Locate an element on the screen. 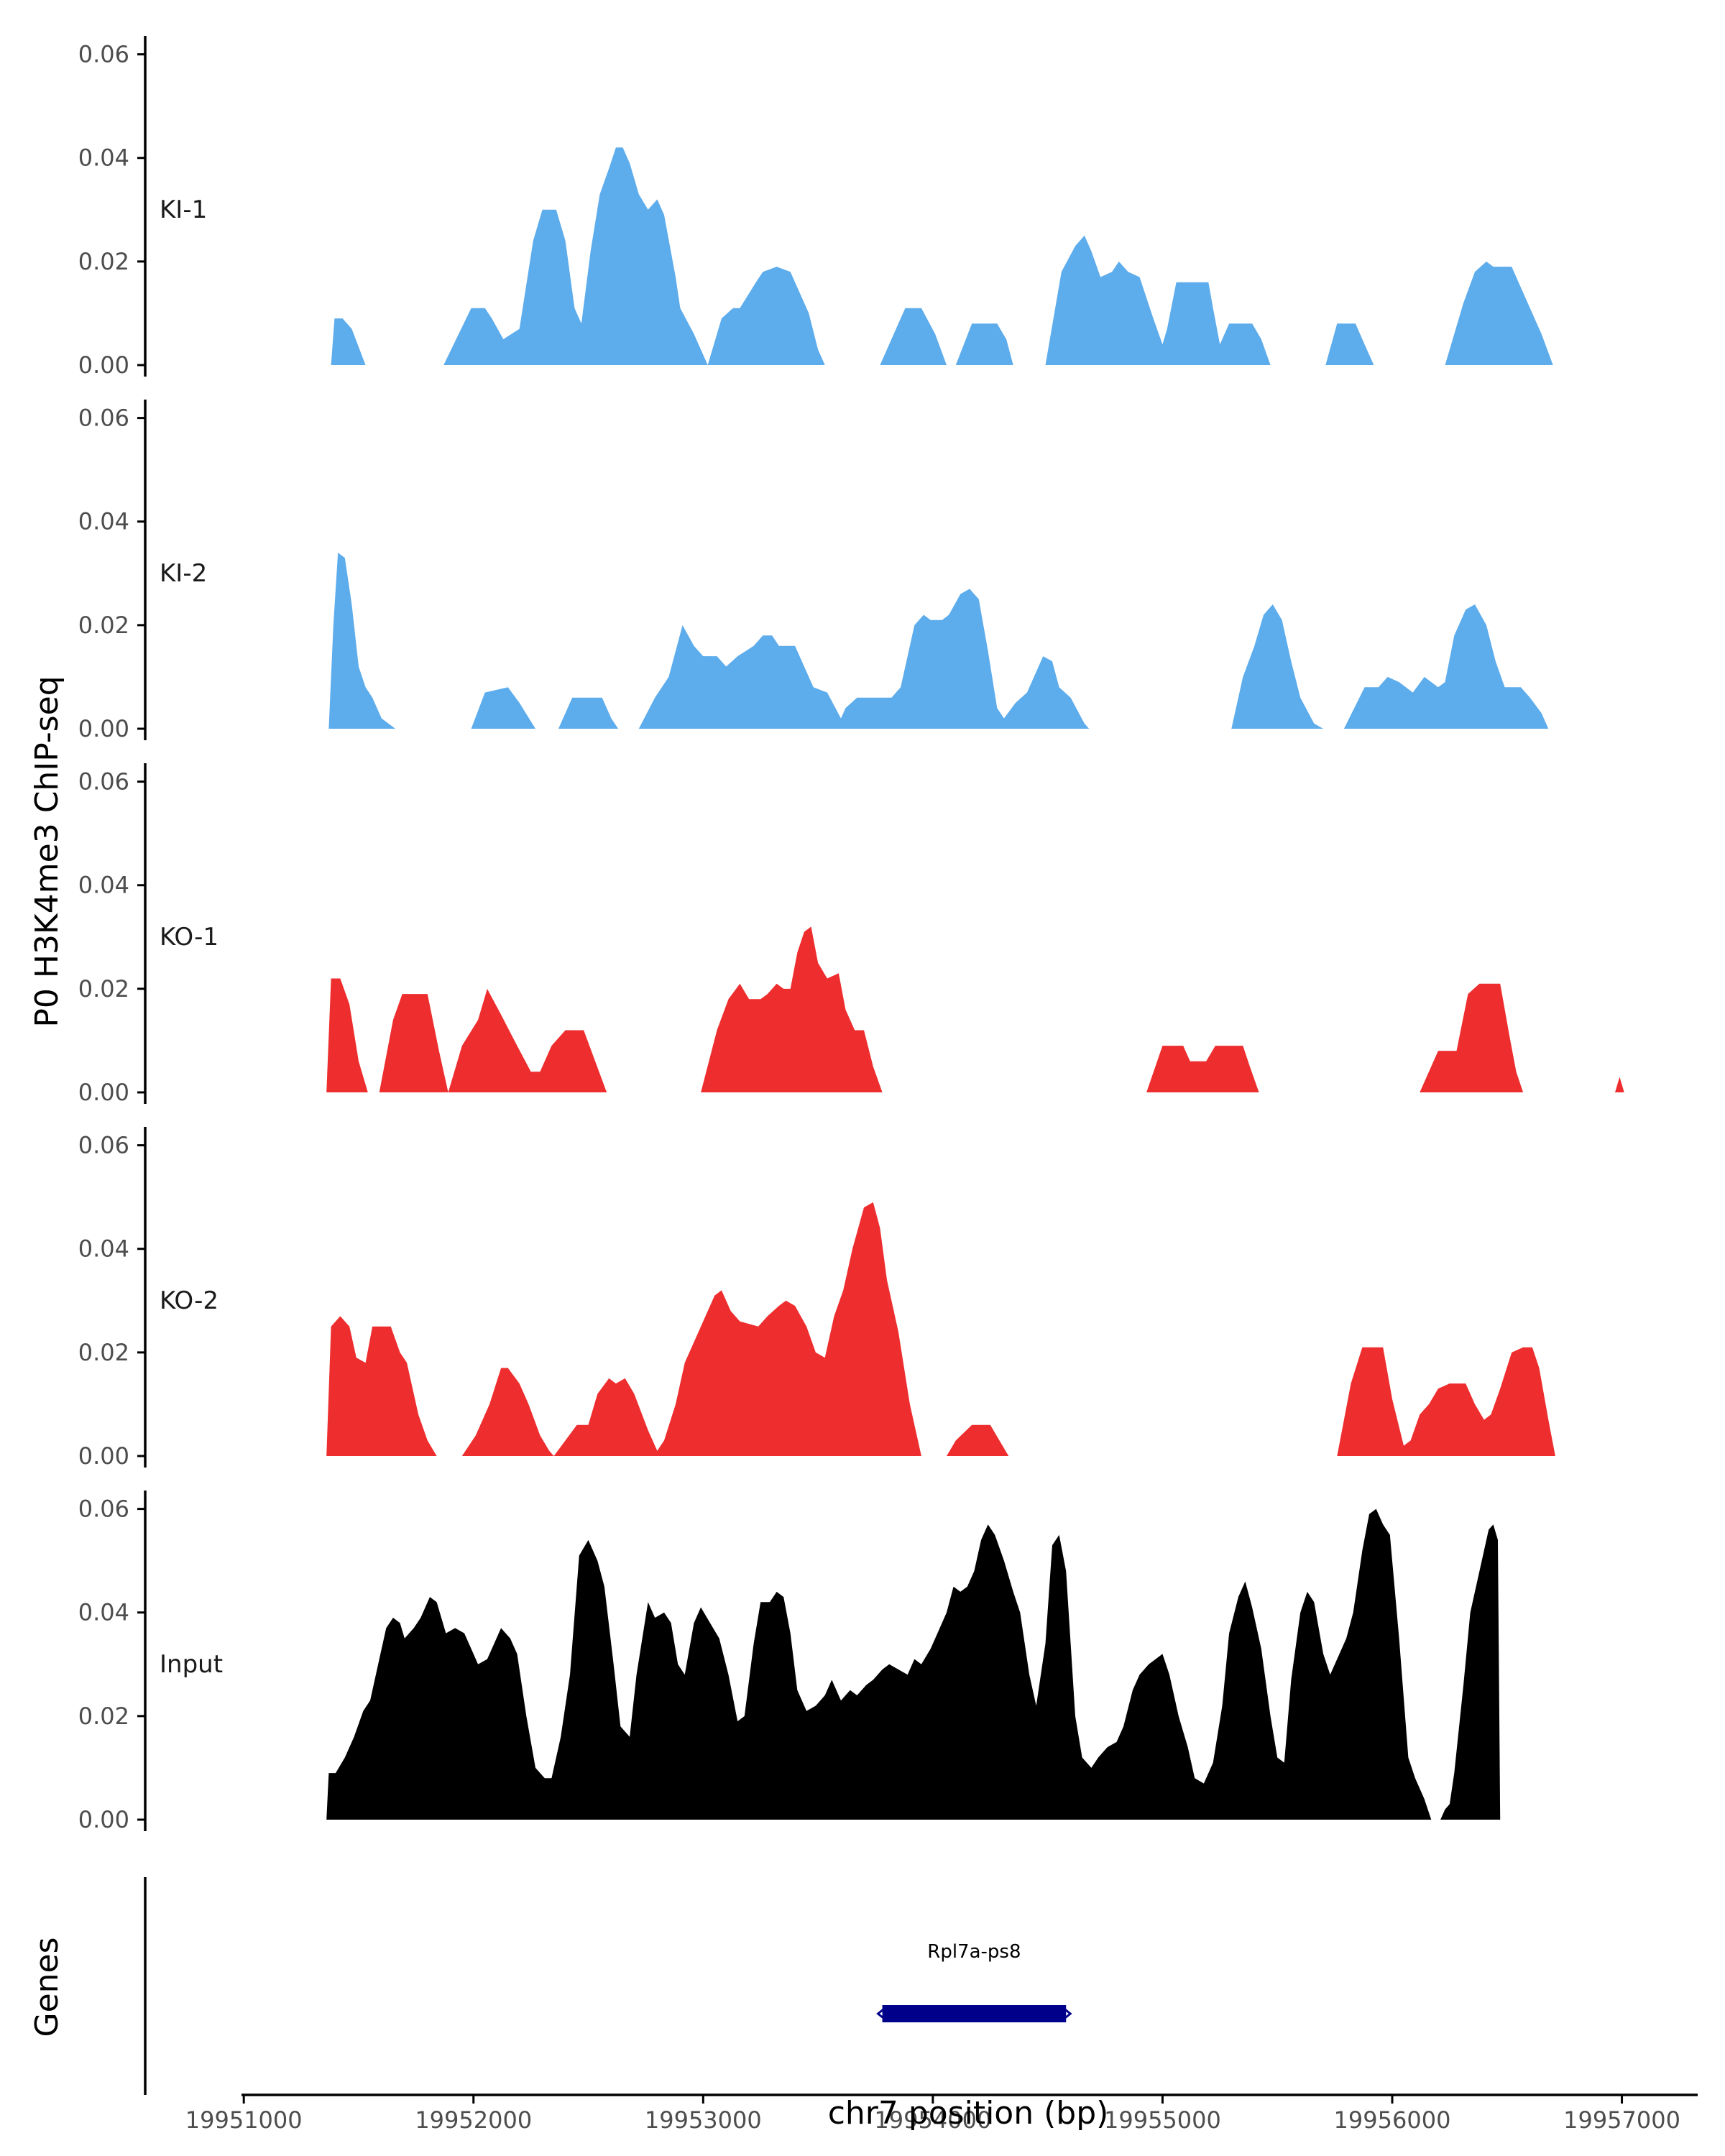 The height and width of the screenshot is (2156, 1725). track-ko-1: 0.00 0.02 0.04 0.06 KO-1 is located at coordinates (851, 934).